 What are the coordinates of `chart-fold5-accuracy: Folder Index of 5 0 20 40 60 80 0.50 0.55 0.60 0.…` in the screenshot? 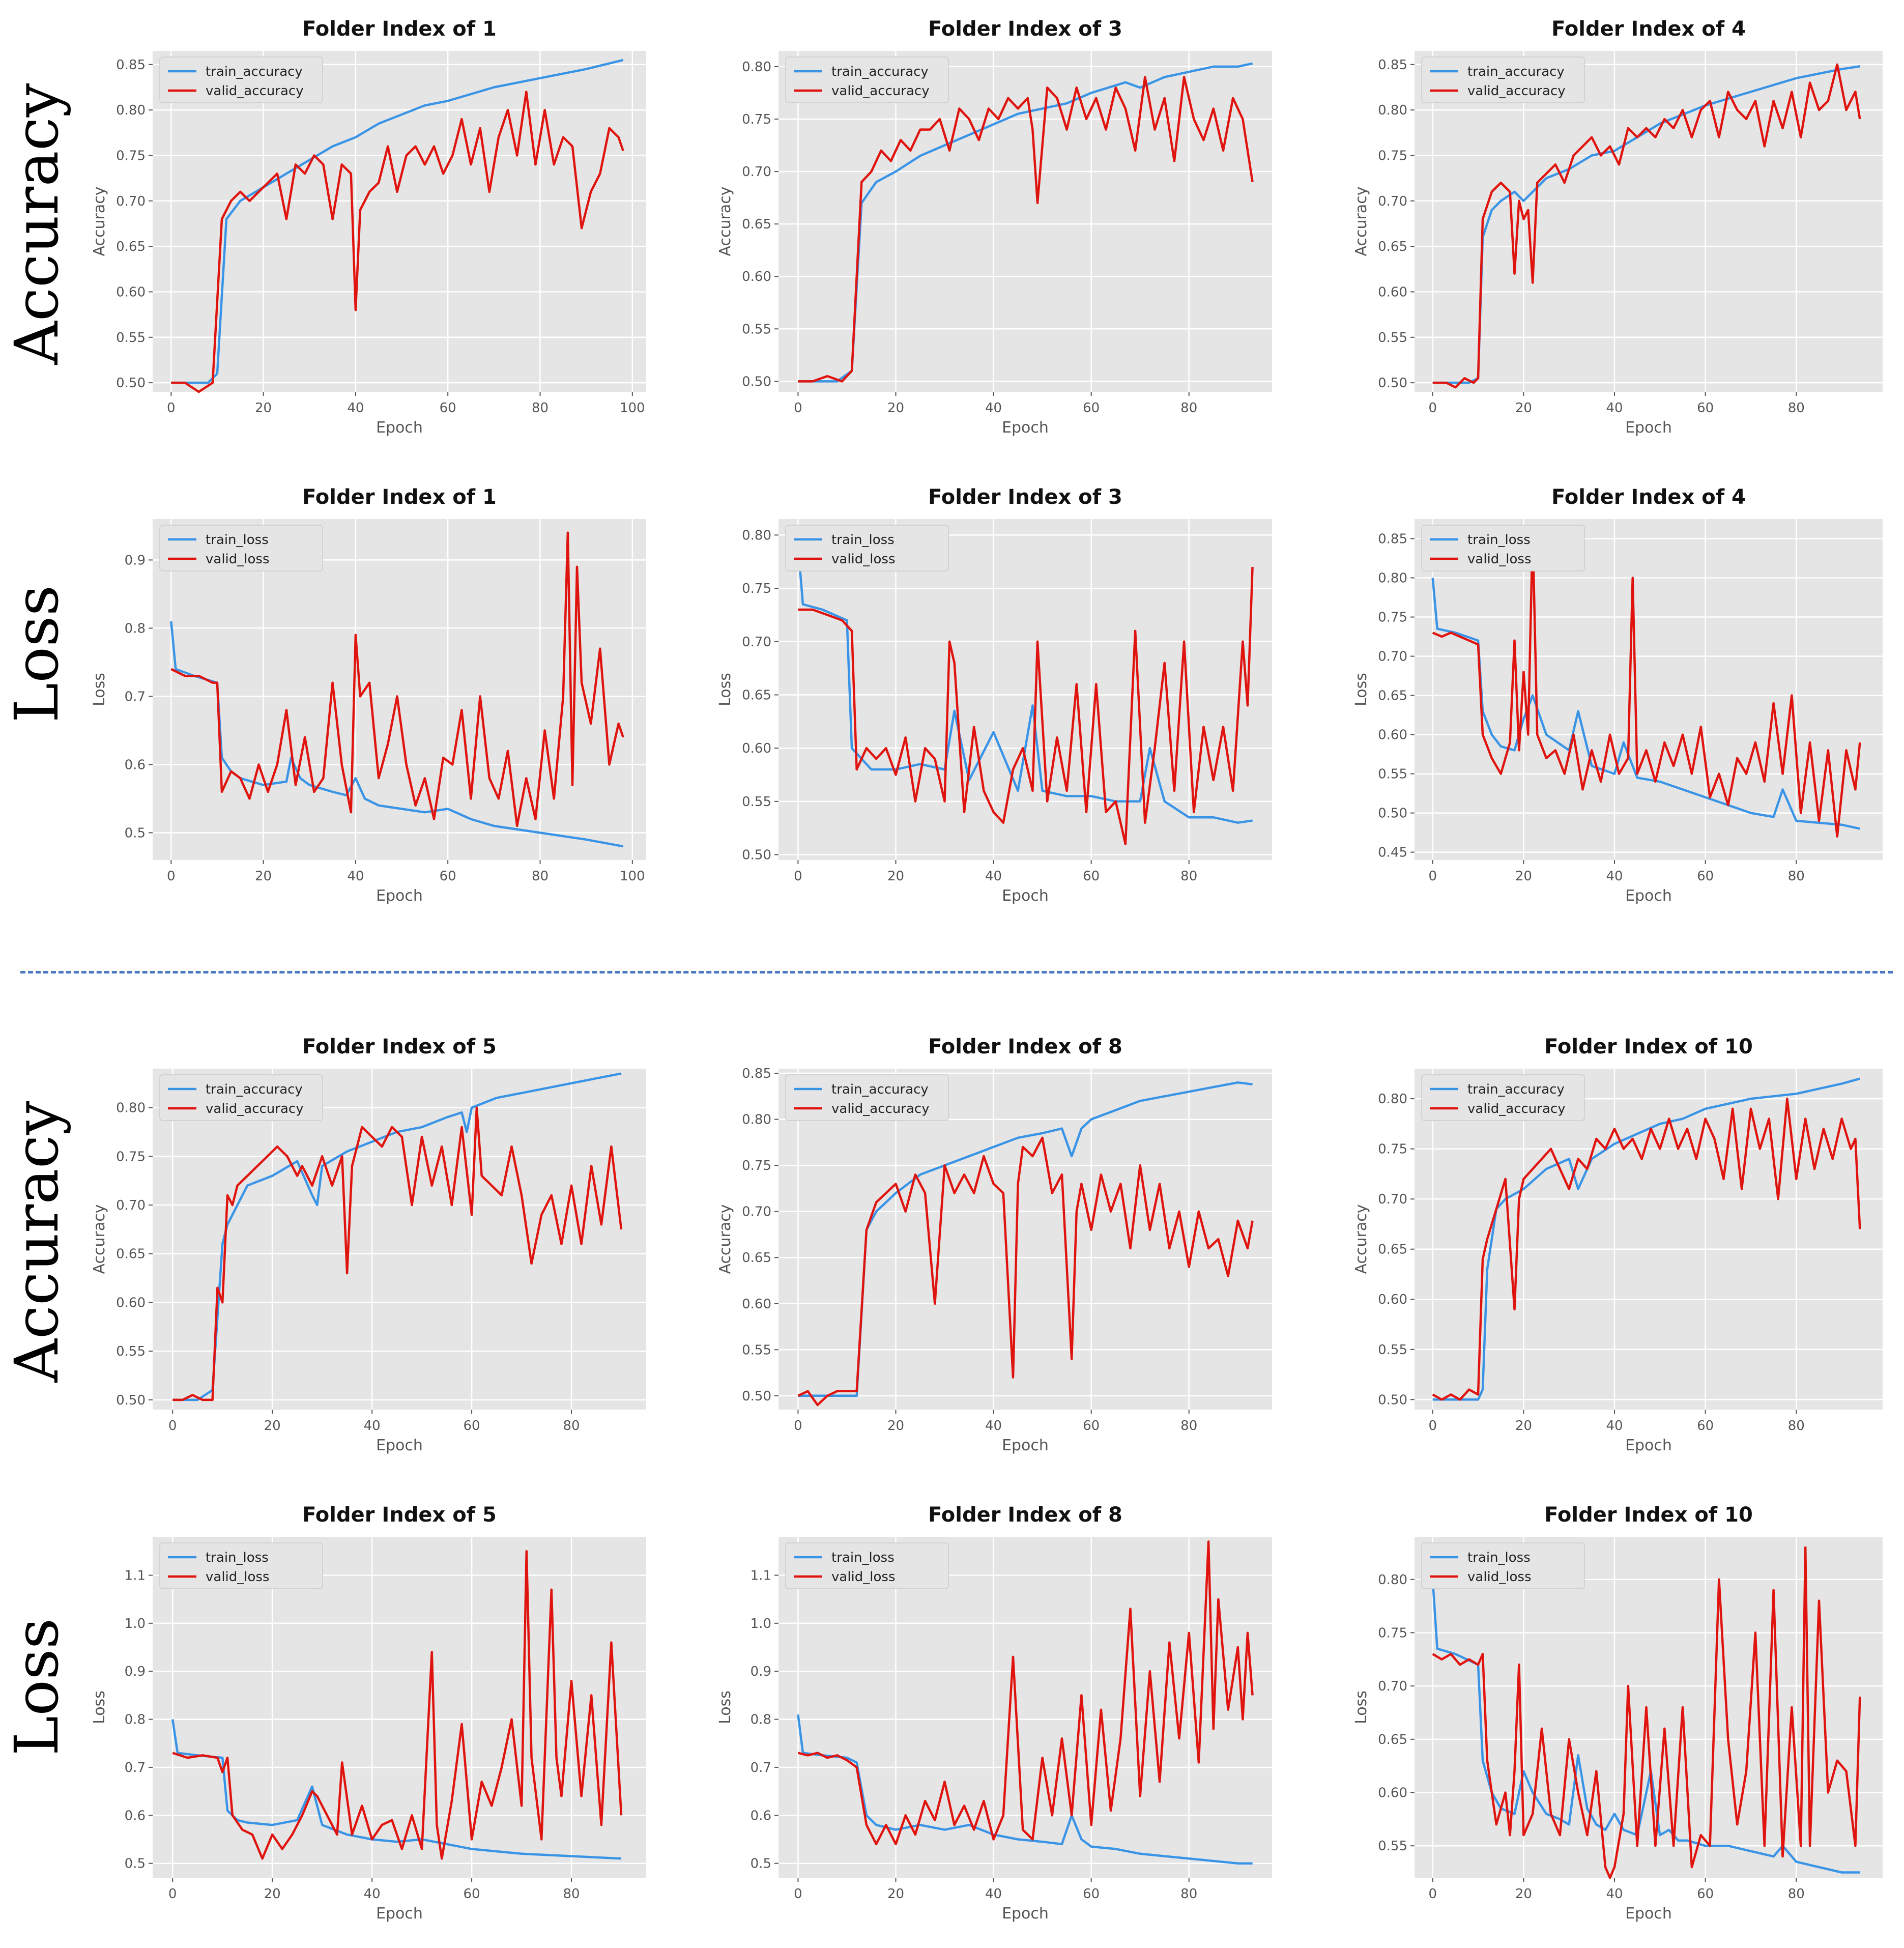 It's located at (368, 1244).